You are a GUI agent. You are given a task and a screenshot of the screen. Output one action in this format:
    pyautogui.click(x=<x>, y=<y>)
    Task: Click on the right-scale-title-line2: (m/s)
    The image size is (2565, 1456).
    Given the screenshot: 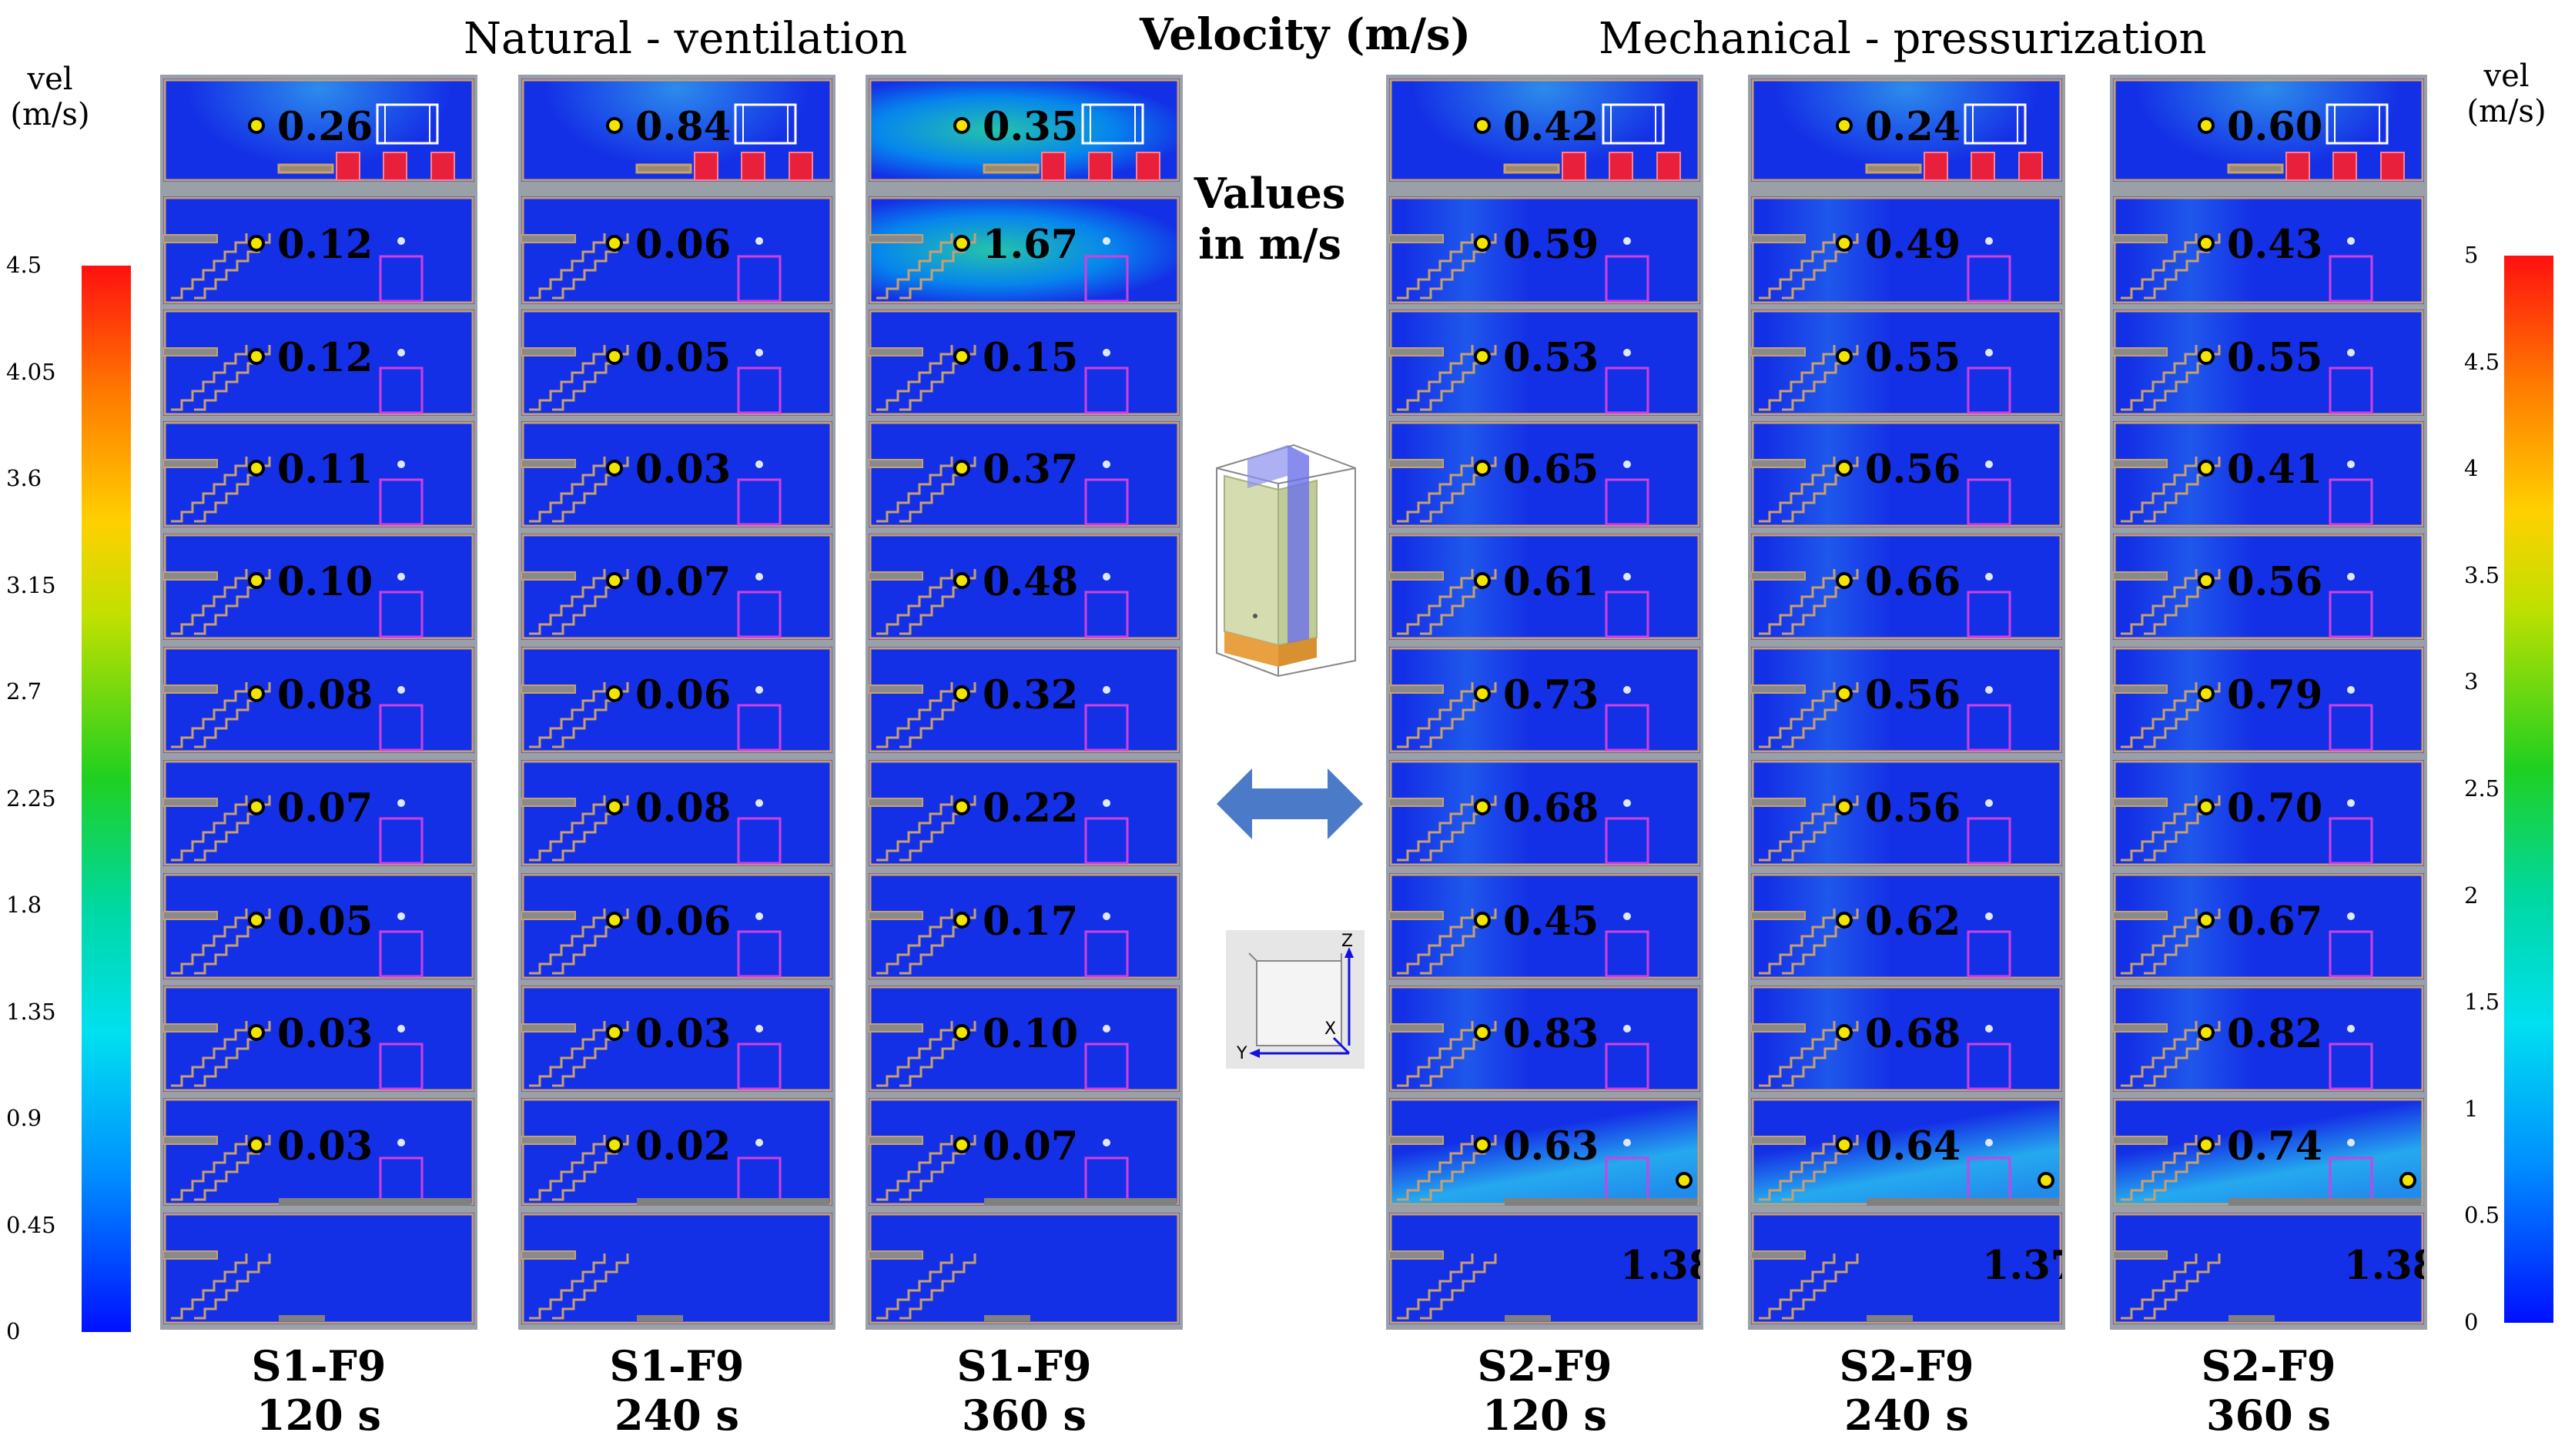 What is the action you would take?
    pyautogui.click(x=2506, y=111)
    